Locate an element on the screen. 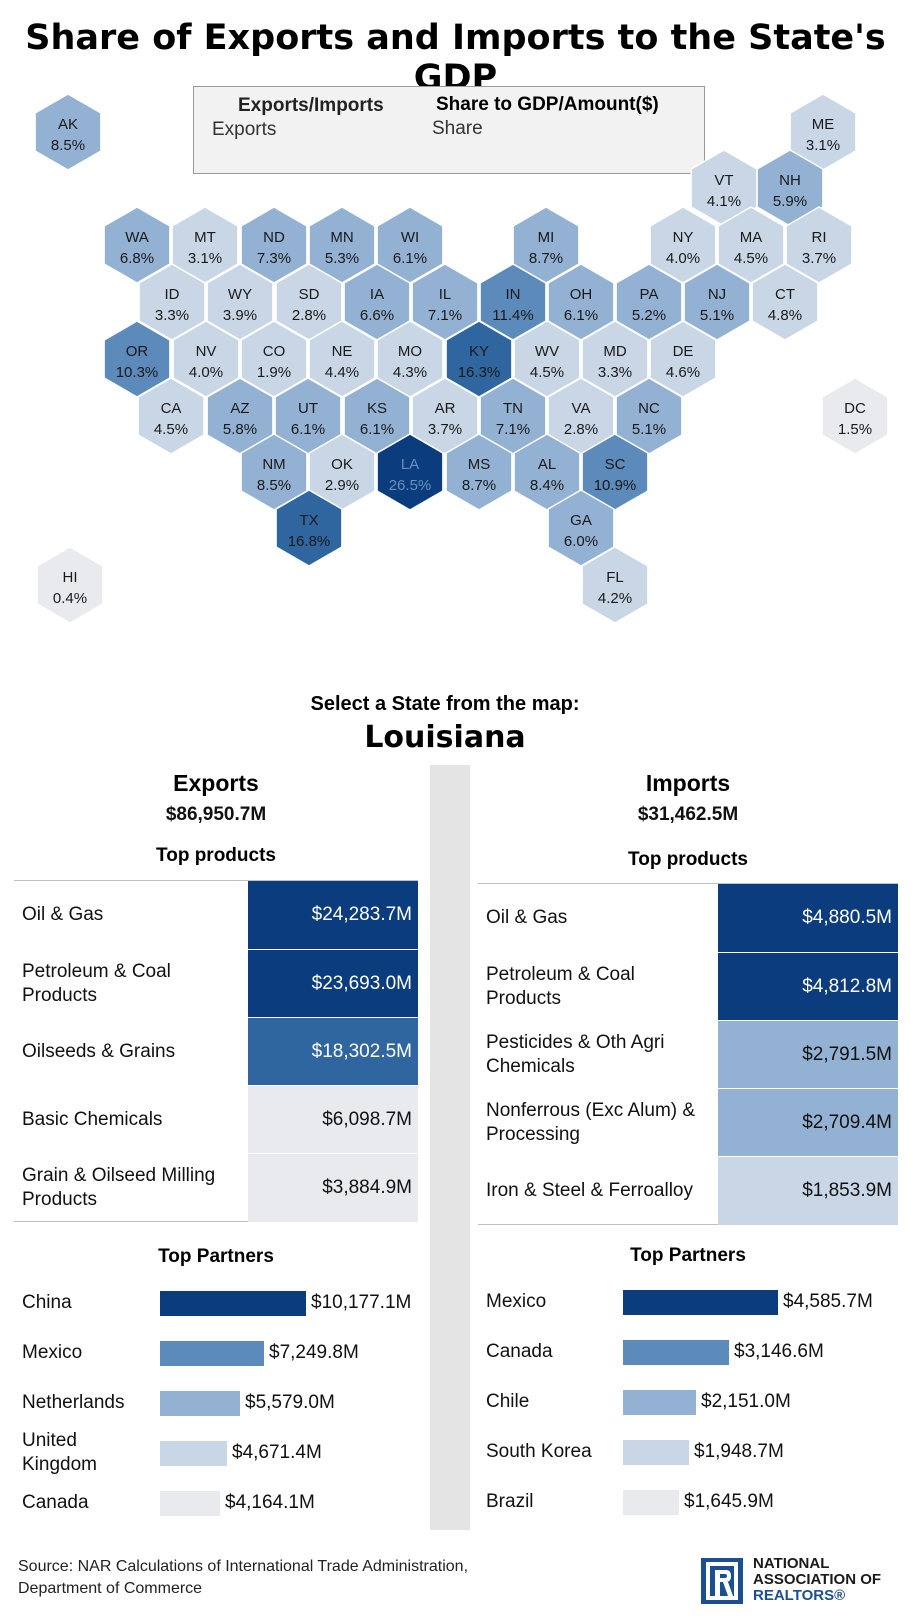 The height and width of the screenshot is (1624, 911). state-hex-sc: SC 10.9% is located at coordinates (615, 472).